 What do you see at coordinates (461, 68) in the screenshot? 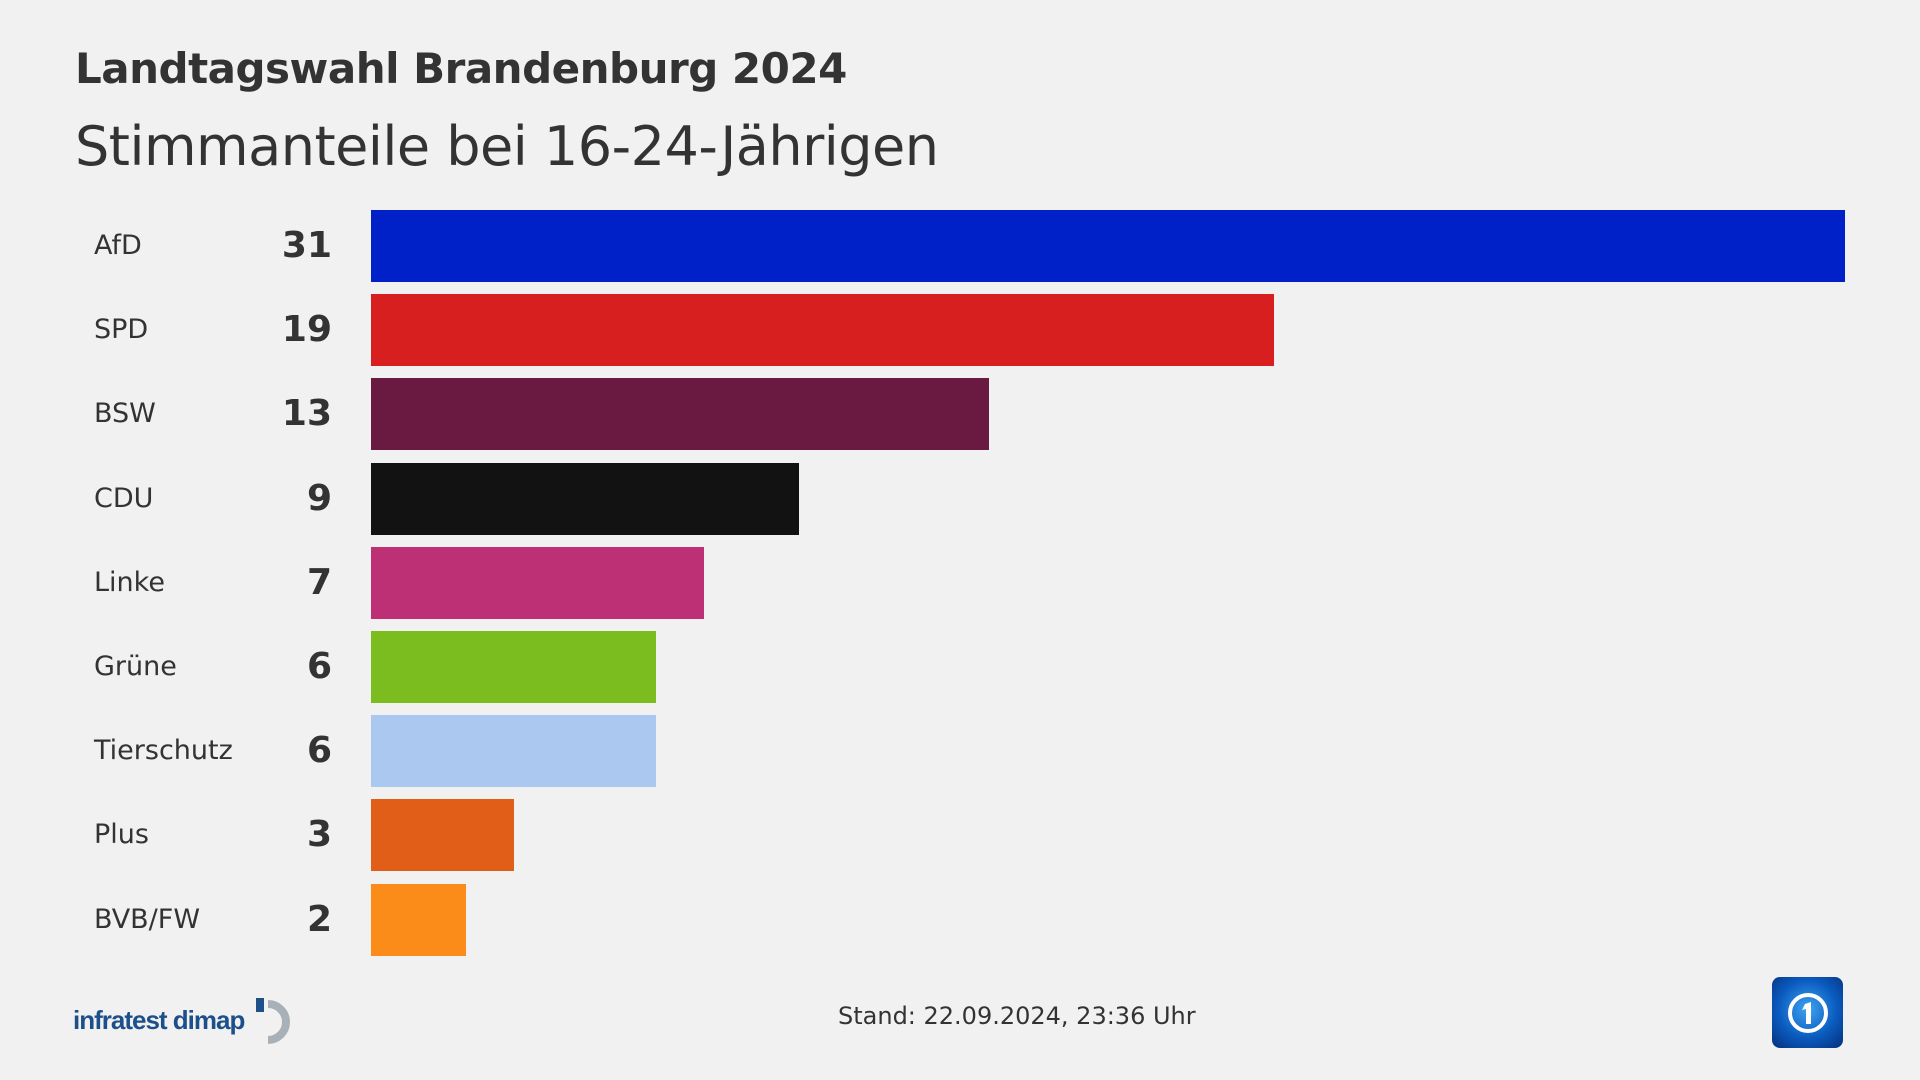
I see `chart-title: Landtagswahl Brandenburg 2024` at bounding box center [461, 68].